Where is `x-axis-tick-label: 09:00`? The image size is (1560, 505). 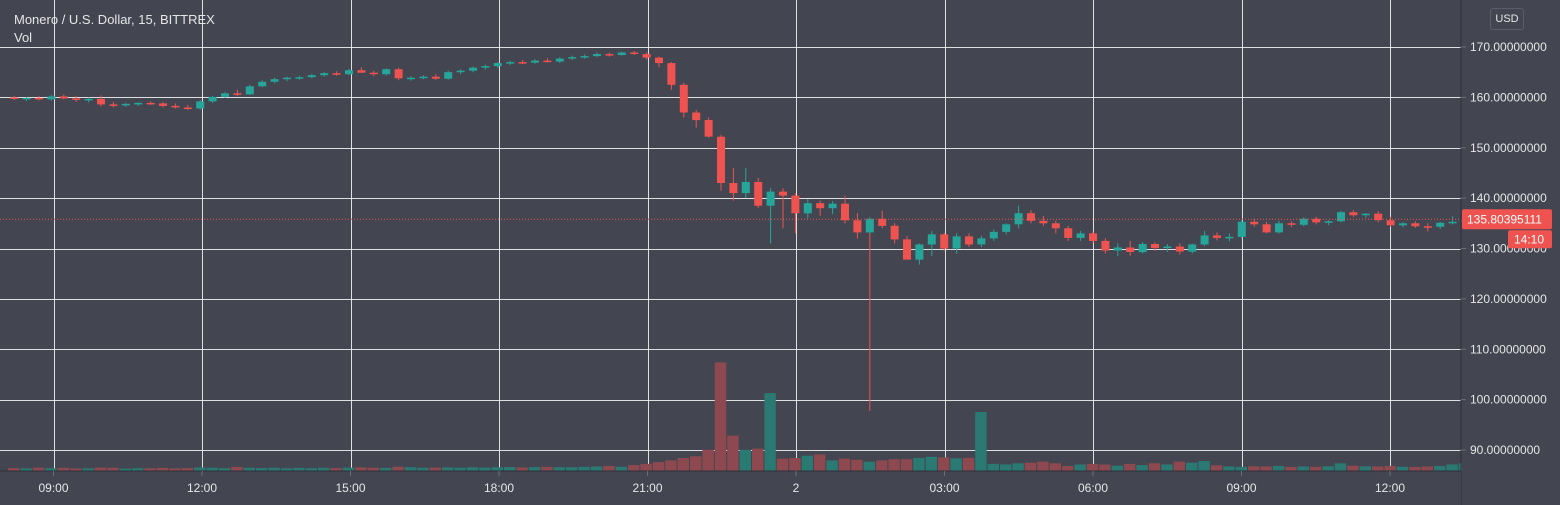
x-axis-tick-label: 09:00 is located at coordinates (1241, 488).